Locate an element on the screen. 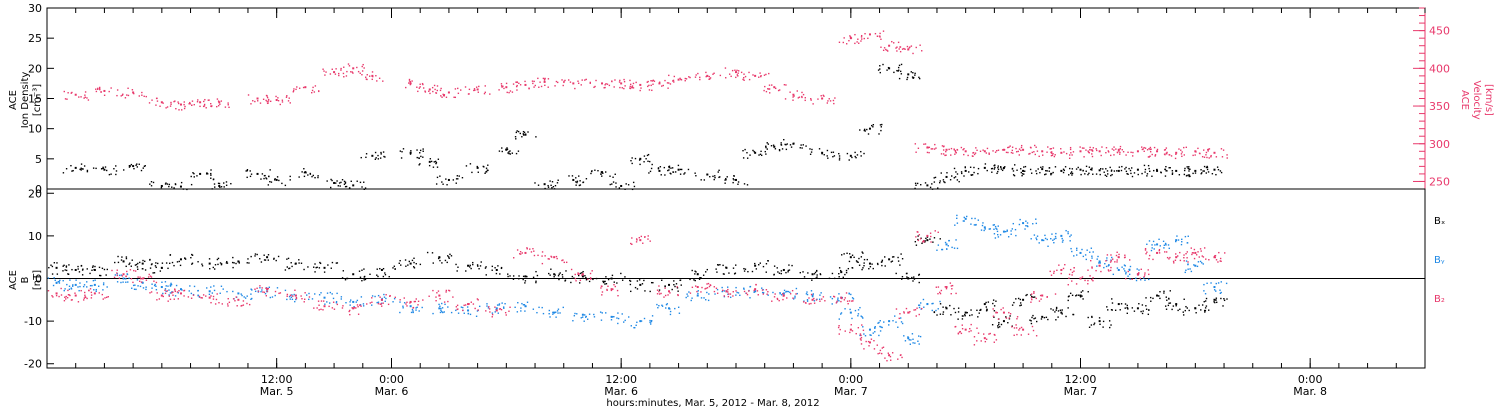 This screenshot has width=1500, height=410. velocity-series-point is located at coordinates (640, 84).